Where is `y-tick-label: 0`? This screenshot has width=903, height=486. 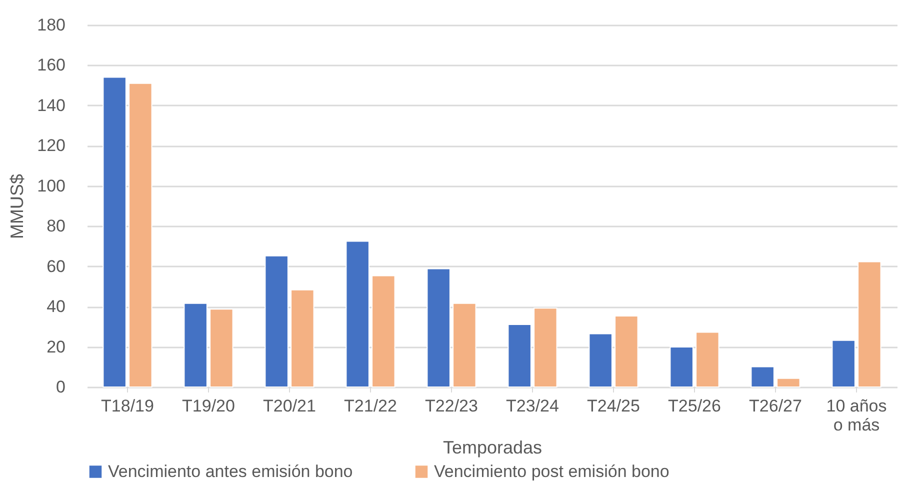 y-tick-label: 0 is located at coordinates (61, 387).